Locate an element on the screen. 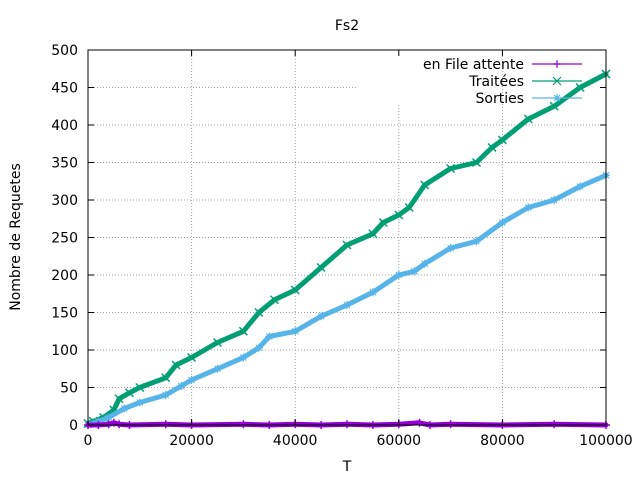 The width and height of the screenshot is (640, 480). x-tick-label: 40000 is located at coordinates (295, 441).